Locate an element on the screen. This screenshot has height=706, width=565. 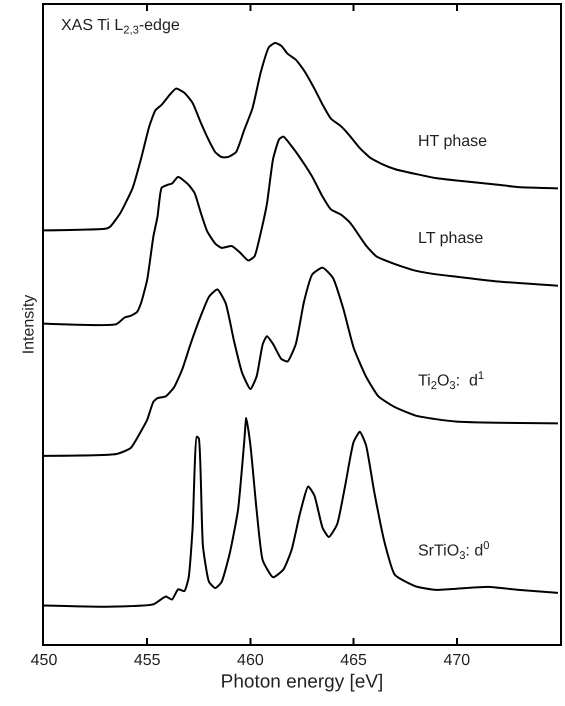
text: XAS Ti L$_{2,3}$-edge is located at coordinates (120, 26).